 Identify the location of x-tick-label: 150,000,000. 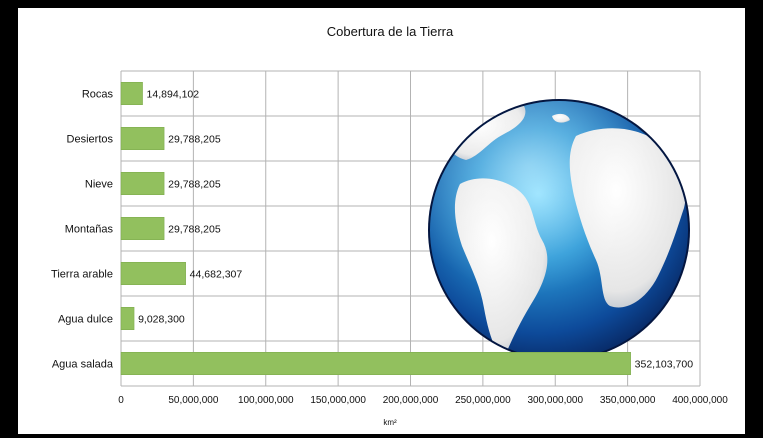
(338, 400).